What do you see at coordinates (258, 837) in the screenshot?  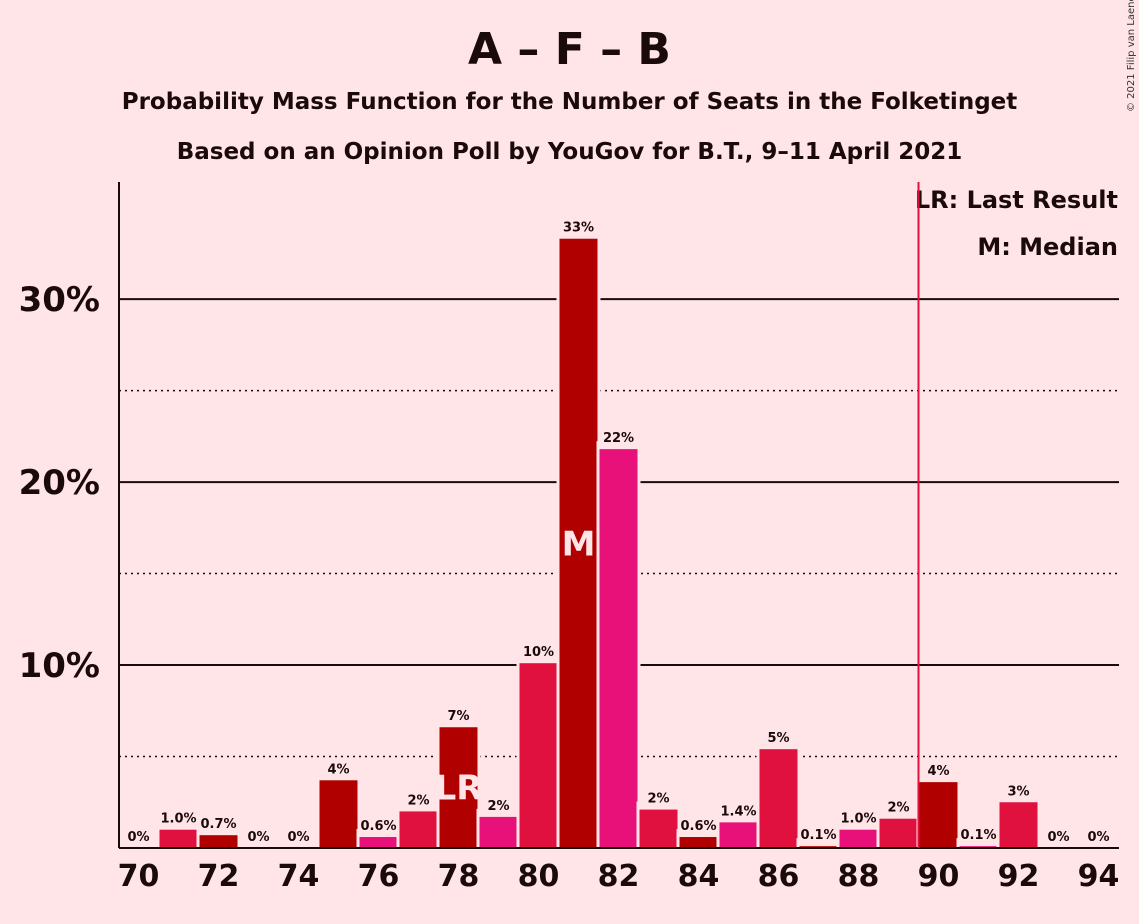 I see `data-label-73: 0%` at bounding box center [258, 837].